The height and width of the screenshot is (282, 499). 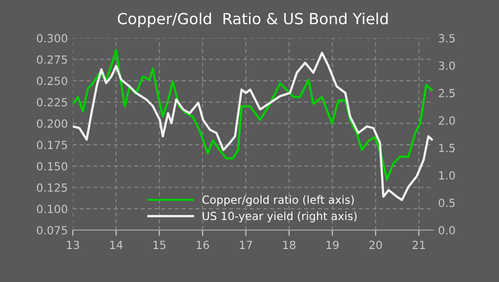 I want to click on chart-title: Copper/Gold Ratio & US Bond Yield, so click(x=253, y=20).